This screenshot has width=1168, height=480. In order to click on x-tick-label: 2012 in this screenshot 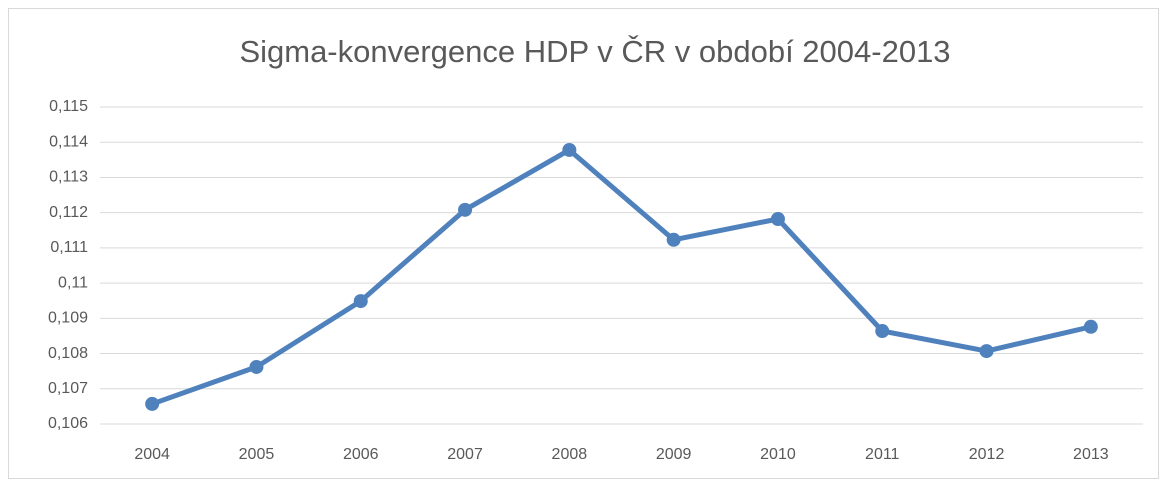, I will do `click(987, 454)`.